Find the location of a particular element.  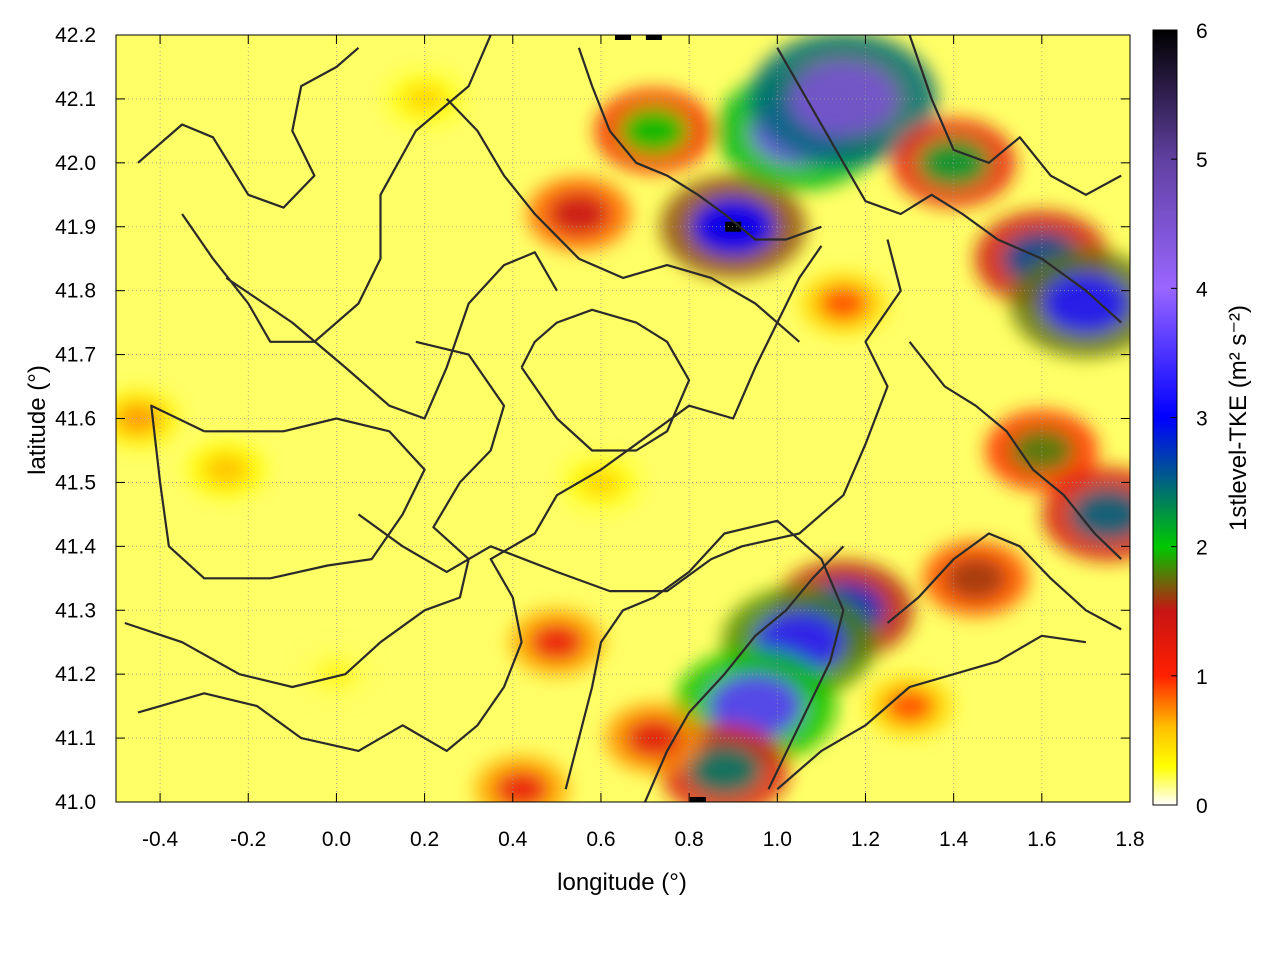

x-tick-label: 0.6 is located at coordinates (600, 839).